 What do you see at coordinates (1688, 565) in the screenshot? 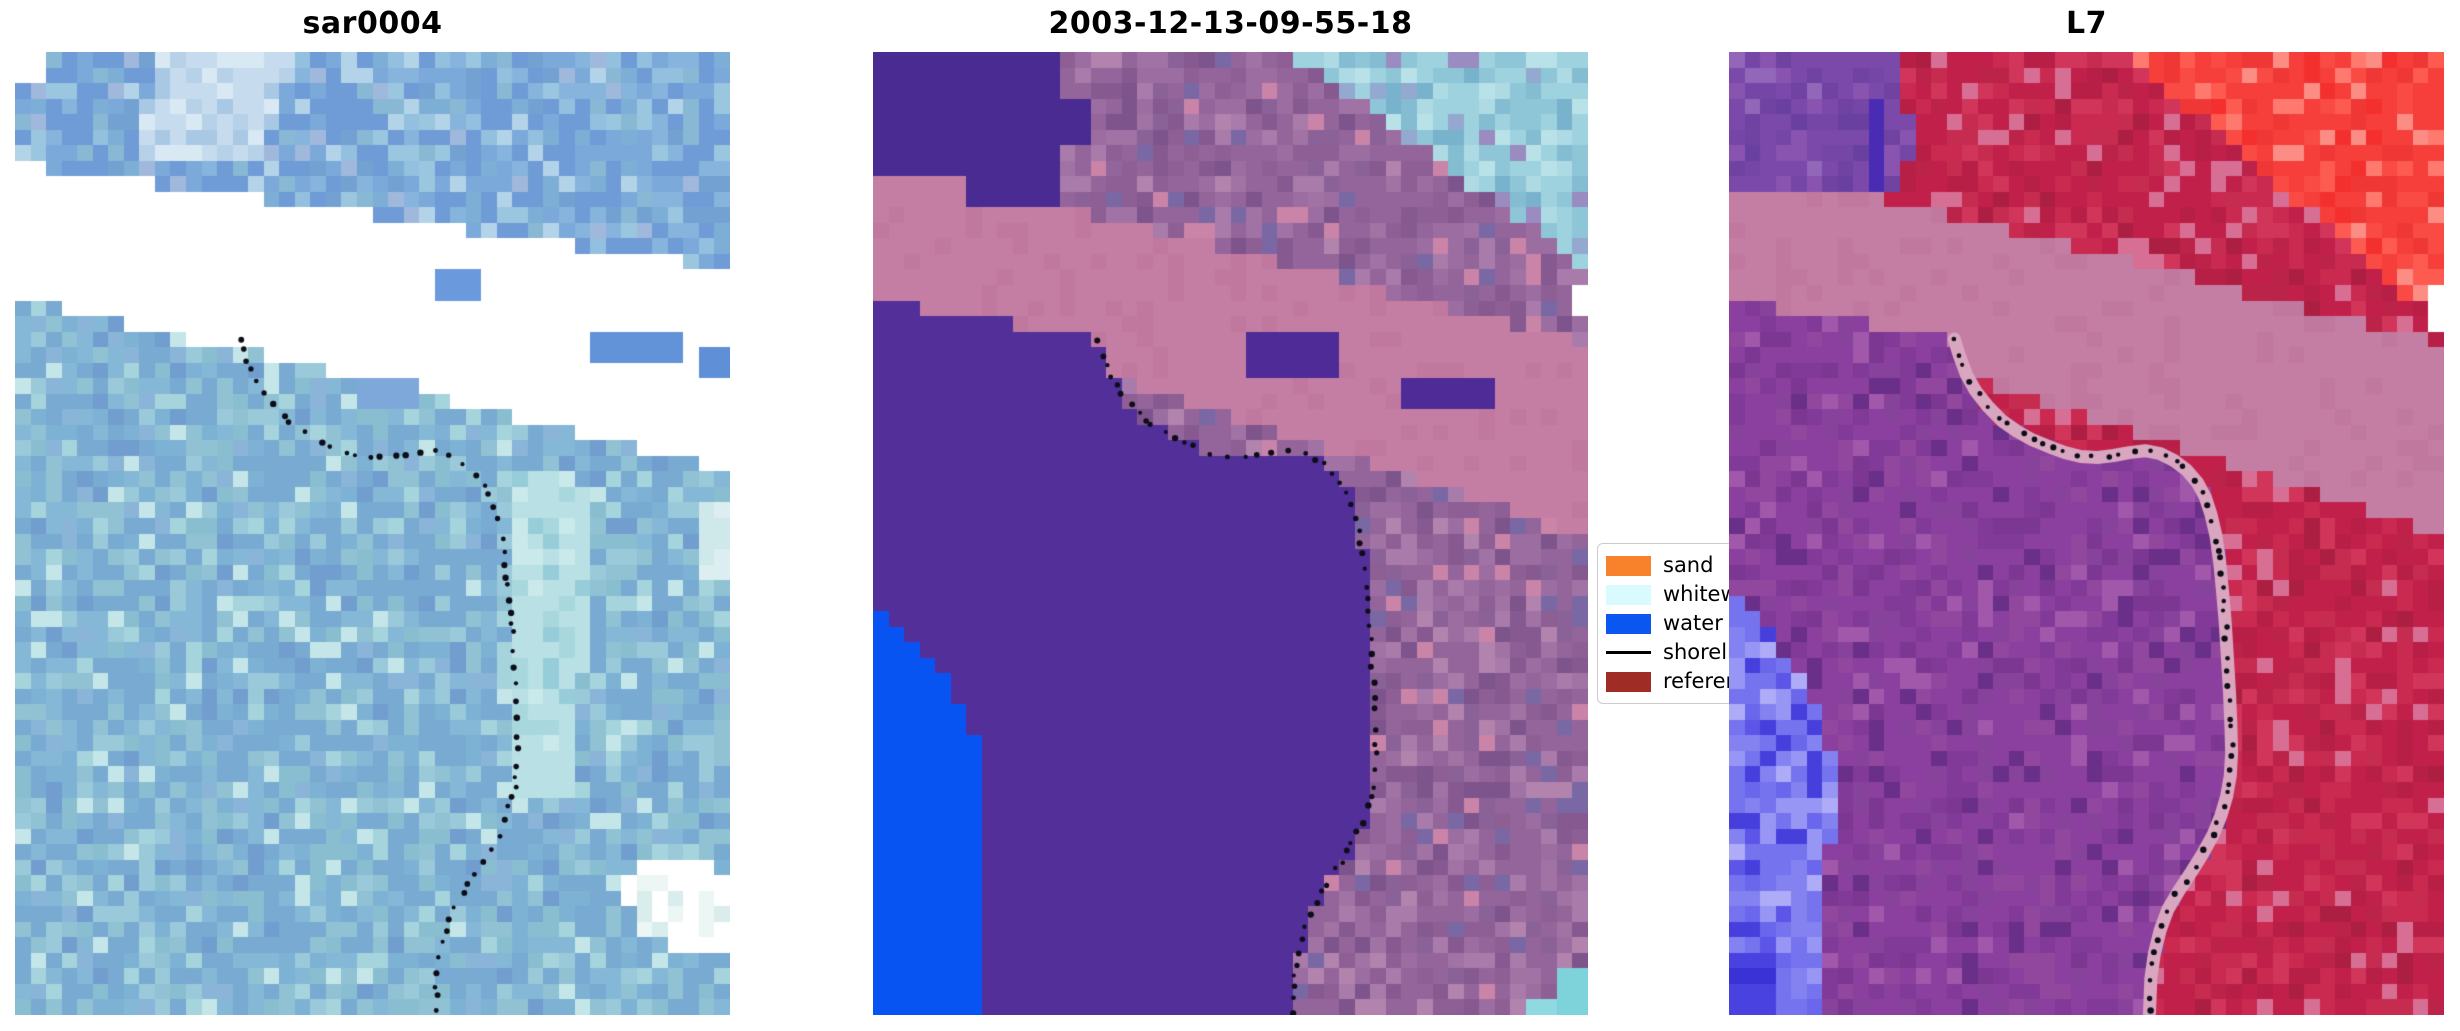
I see `legend-label: sand` at bounding box center [1688, 565].